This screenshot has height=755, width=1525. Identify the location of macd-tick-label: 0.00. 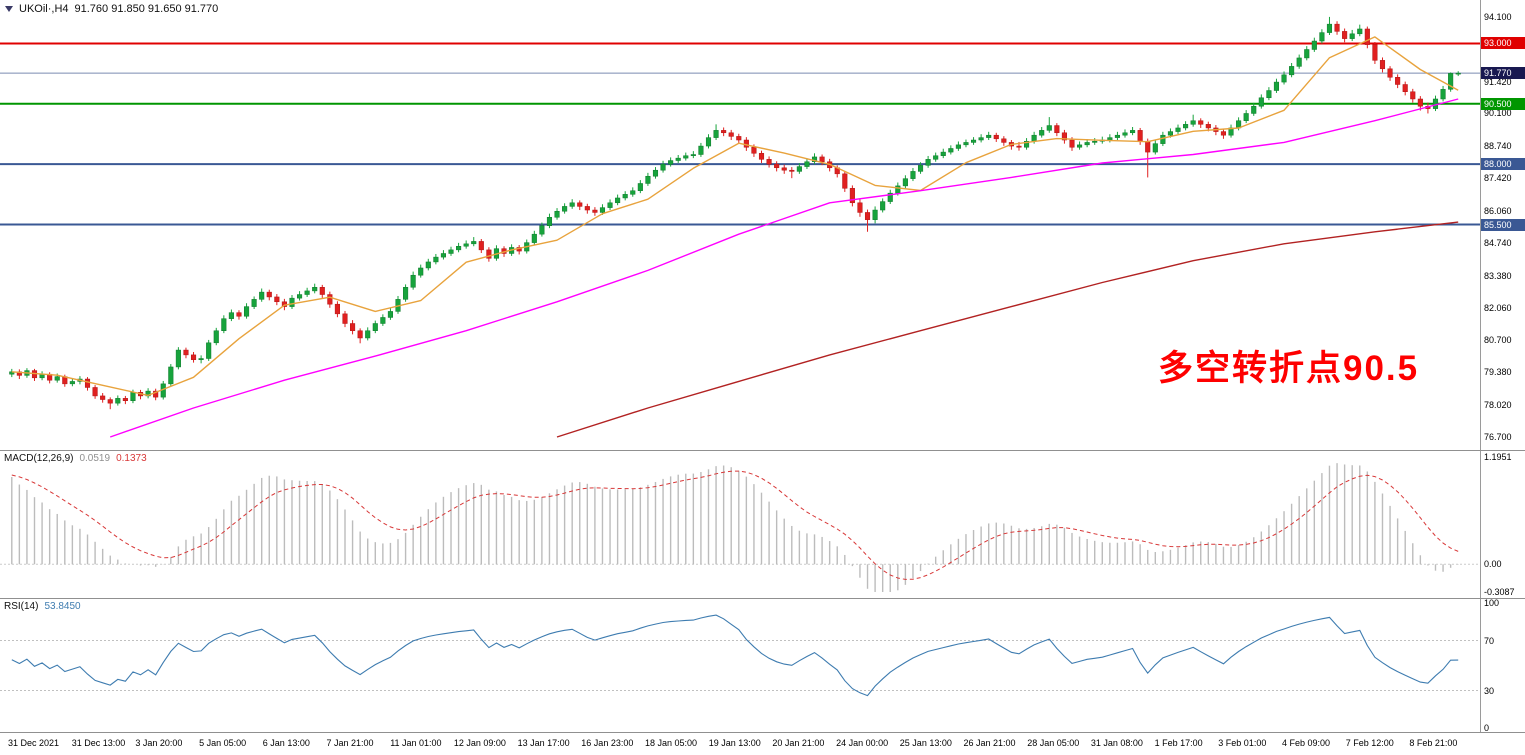
(1493, 564).